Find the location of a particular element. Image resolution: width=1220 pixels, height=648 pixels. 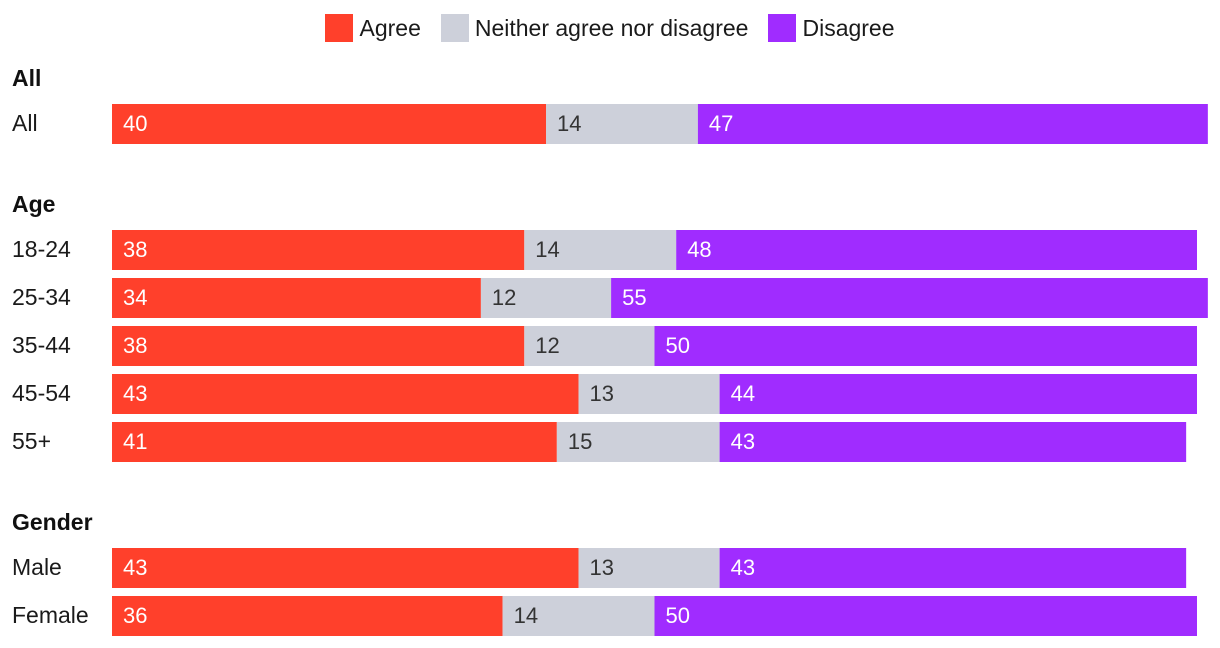

legend-label: Disagree is located at coordinates (848, 27).